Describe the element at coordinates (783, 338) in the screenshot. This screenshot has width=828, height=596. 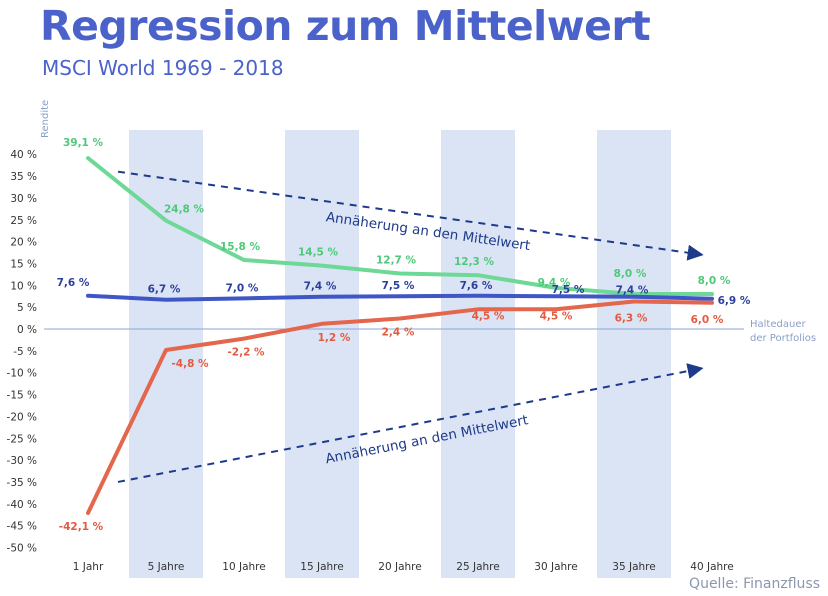
I see `x-axis-title: der Portfolios` at that location.